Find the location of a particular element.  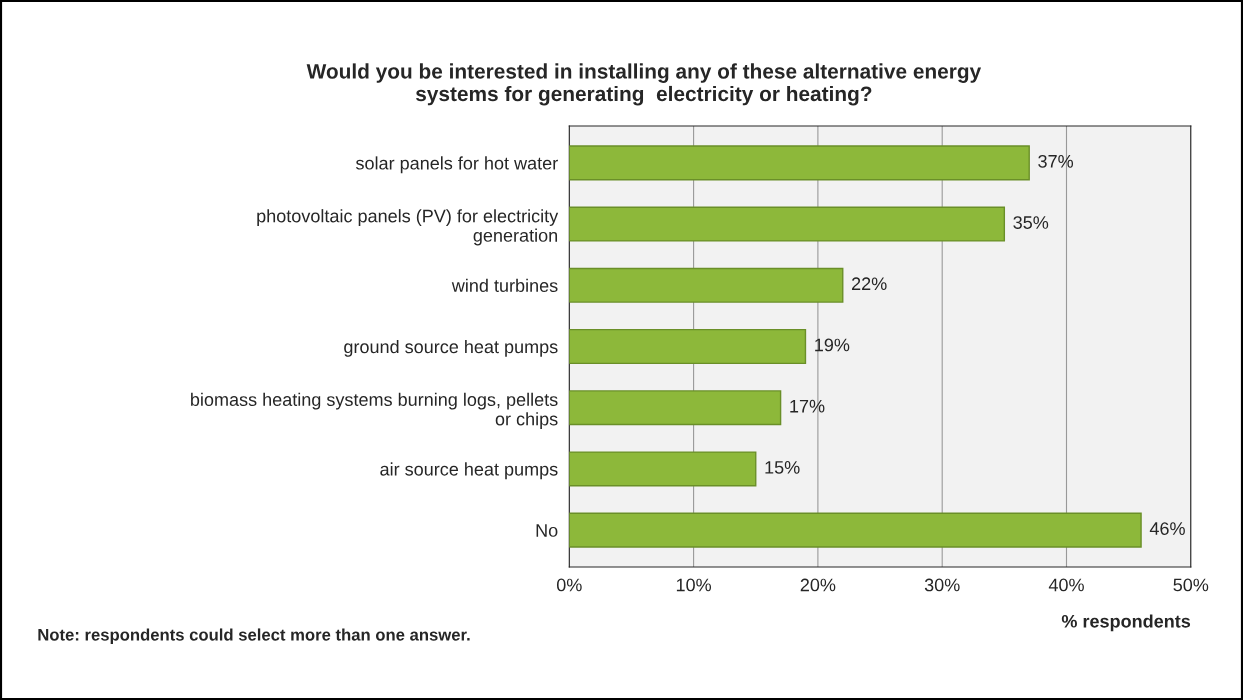

y-tick-label: biomass heating systems burning logs, pellets or chips is located at coordinates (374, 411).